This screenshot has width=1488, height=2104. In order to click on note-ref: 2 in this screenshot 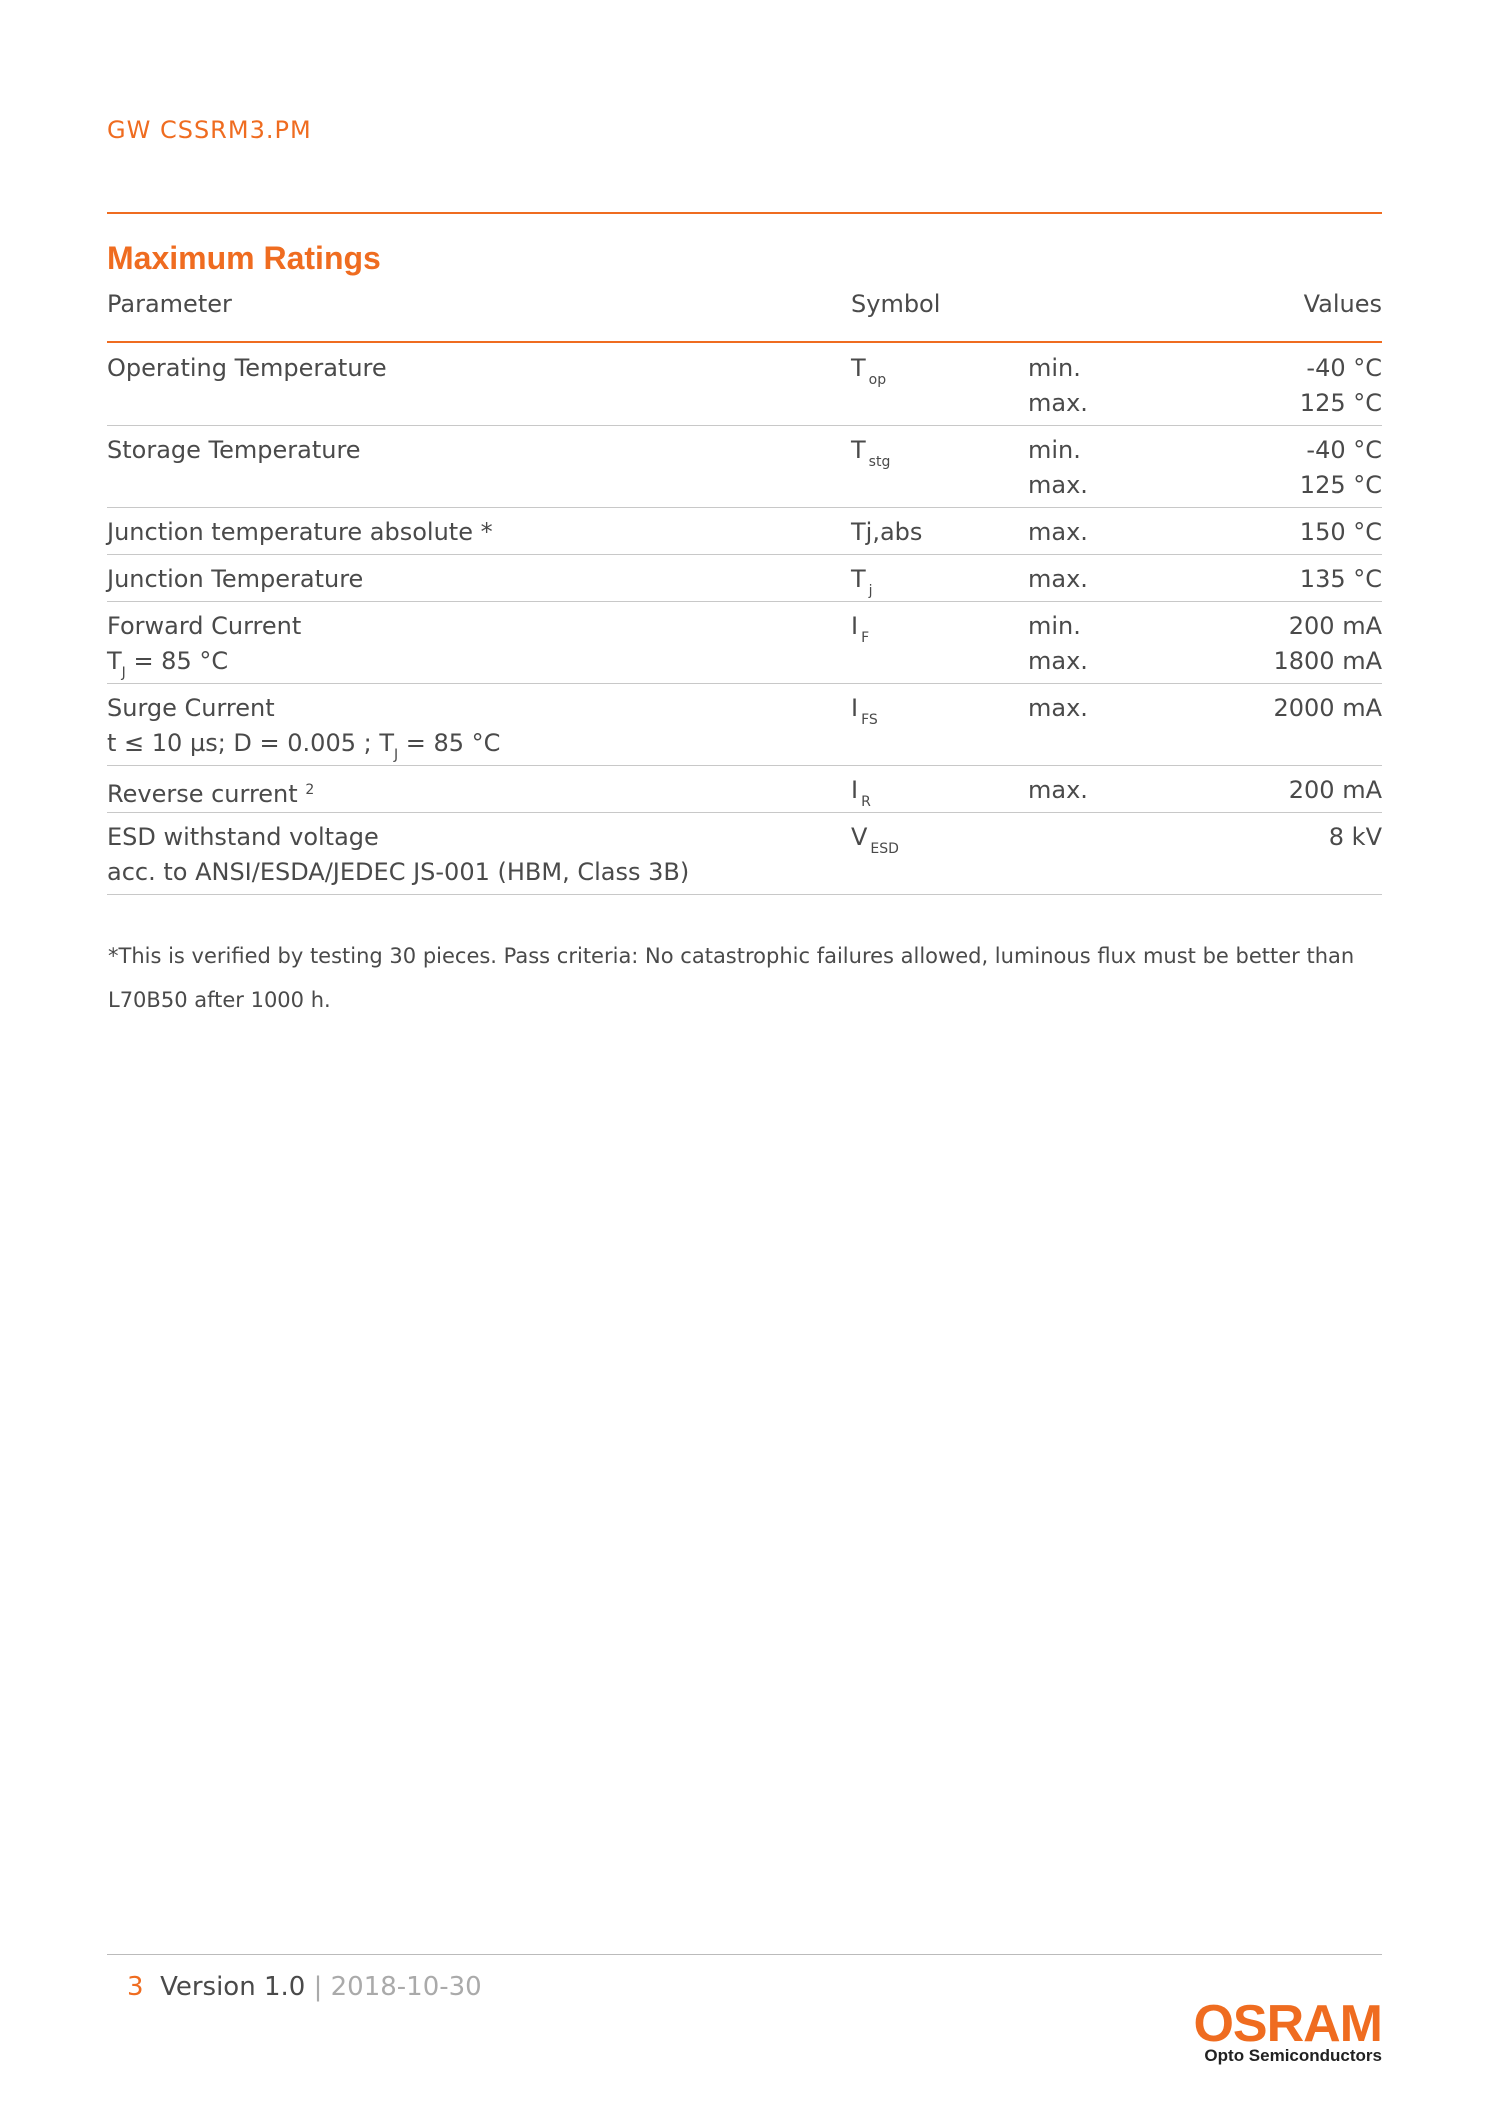, I will do `click(310, 790)`.